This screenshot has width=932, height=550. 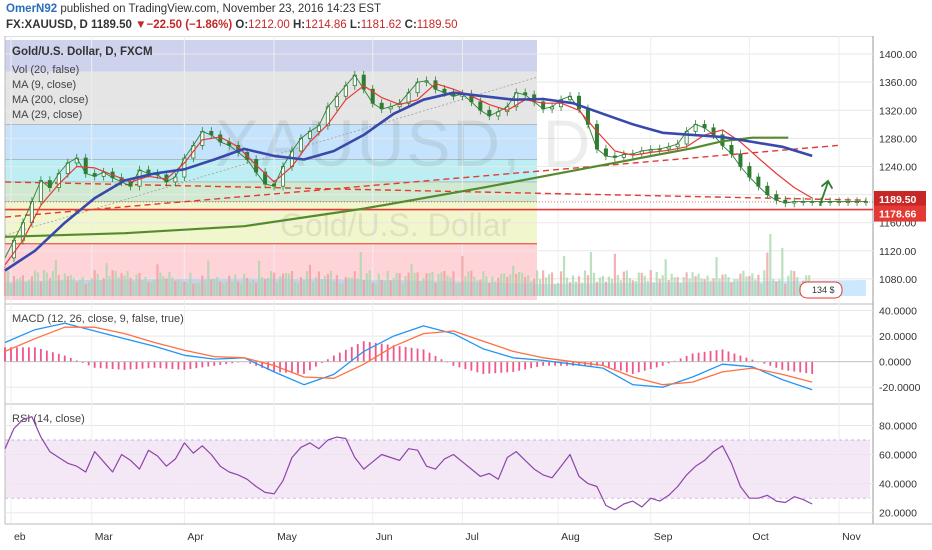 I want to click on y-tick-label-0-8: 1080.00, so click(x=898, y=280).